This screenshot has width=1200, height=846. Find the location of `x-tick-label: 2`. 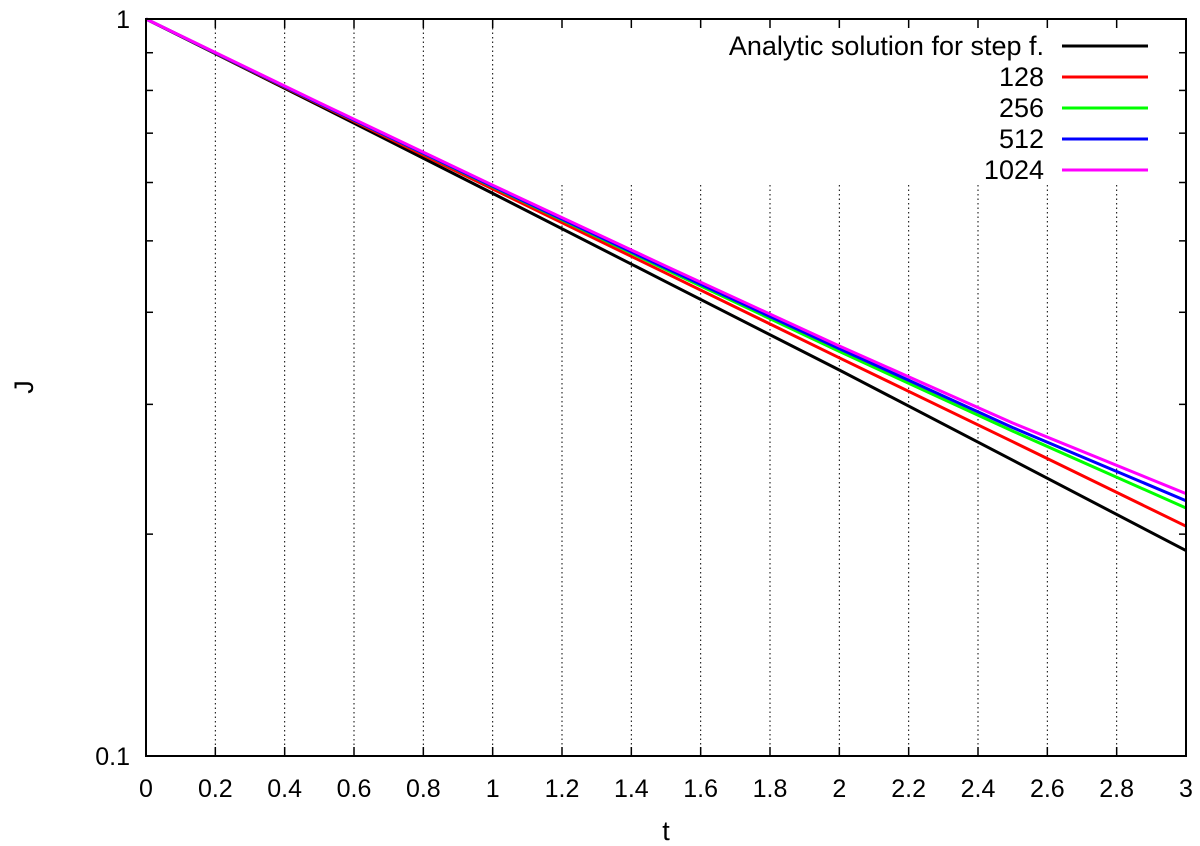

x-tick-label: 2 is located at coordinates (839, 789).